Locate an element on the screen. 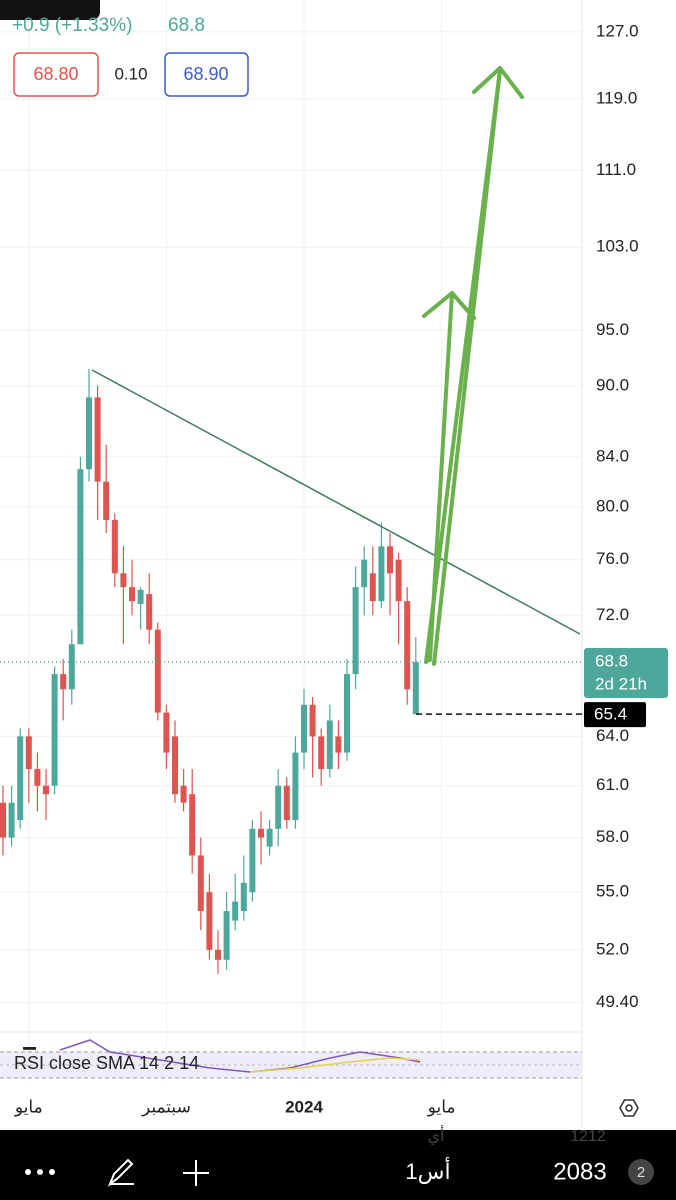 This screenshot has height=1200, width=676. y-tick-label: 95.0 is located at coordinates (612, 329).